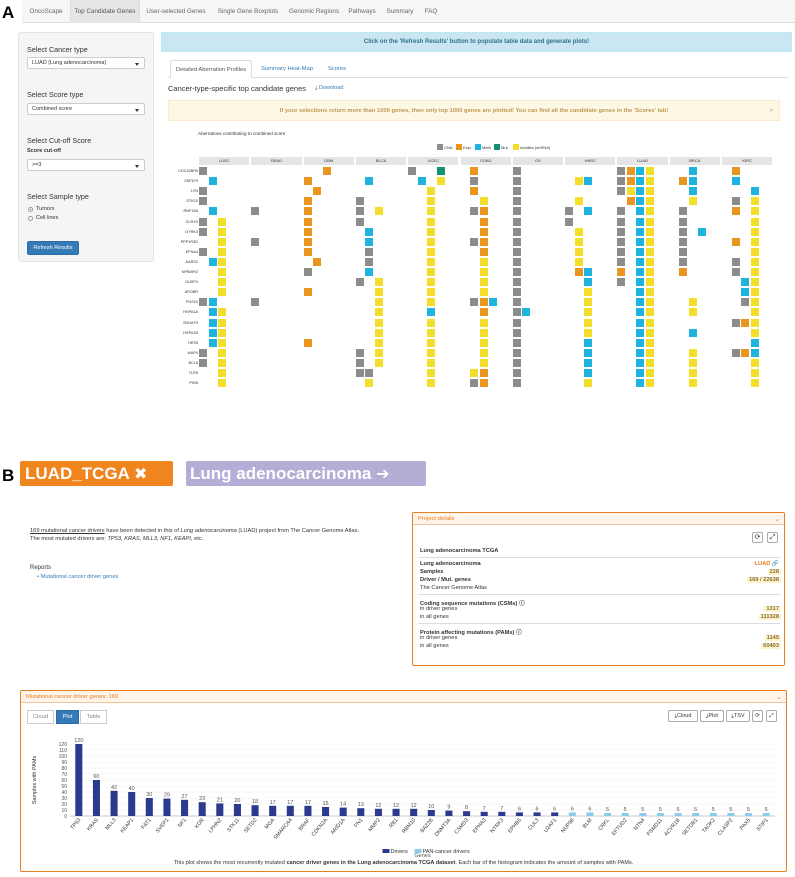 This screenshot has width=795, height=877. I want to click on nav-tab-pathways: Pathways, so click(362, 11).